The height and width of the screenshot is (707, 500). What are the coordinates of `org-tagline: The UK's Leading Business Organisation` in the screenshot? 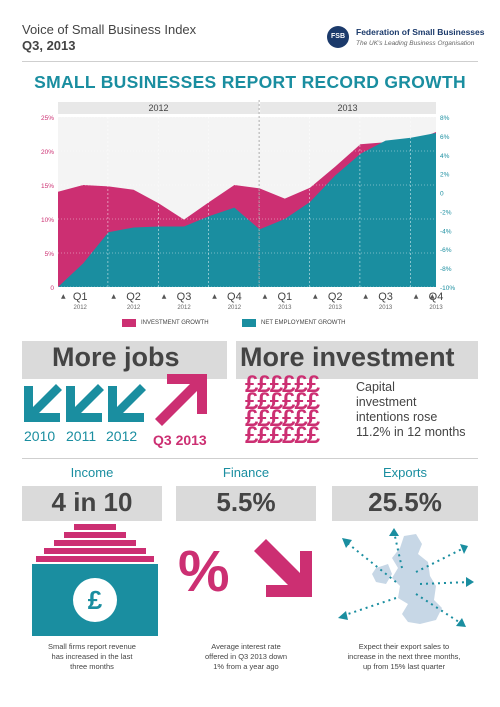 It's located at (415, 43).